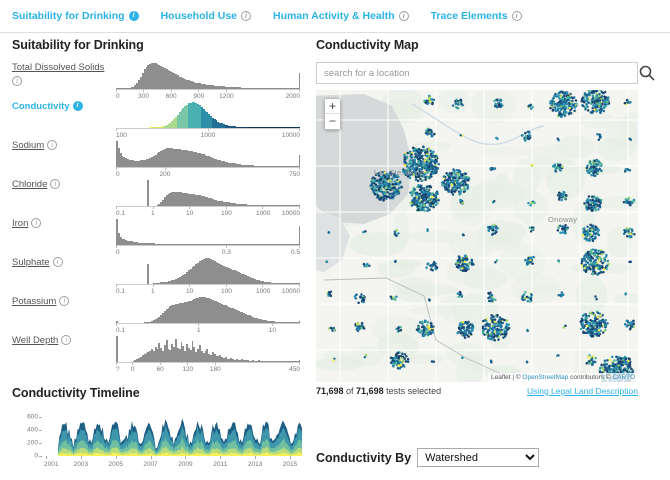 Image resolution: width=670 pixels, height=480 pixels. Describe the element at coordinates (332, 121) in the screenshot. I see `zoom-out-button: −` at that location.